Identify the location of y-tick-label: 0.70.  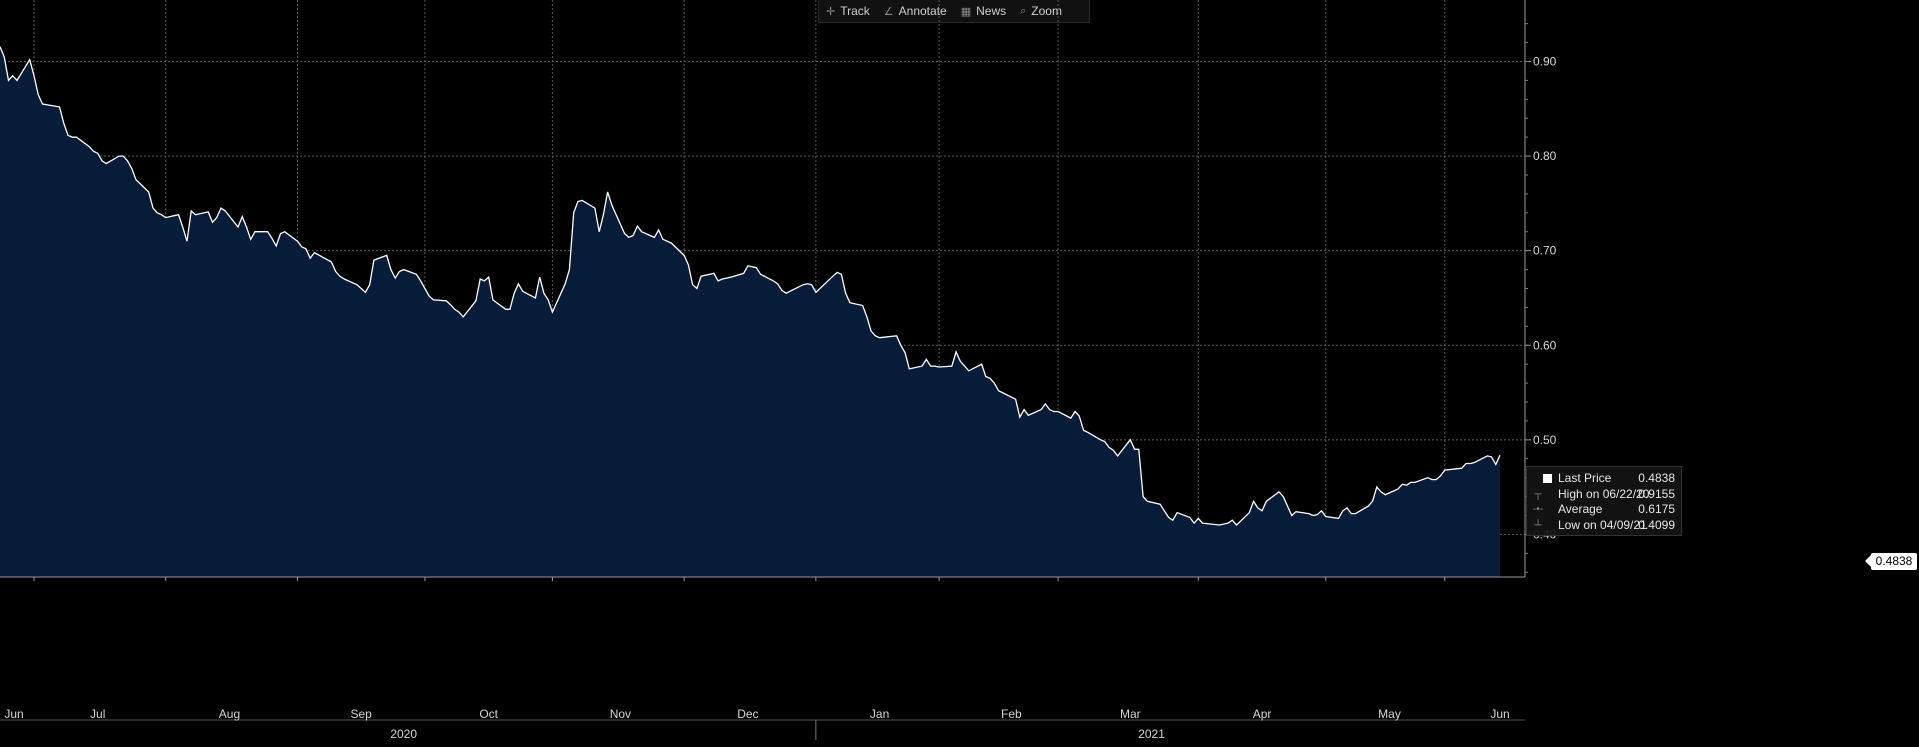
(1545, 251).